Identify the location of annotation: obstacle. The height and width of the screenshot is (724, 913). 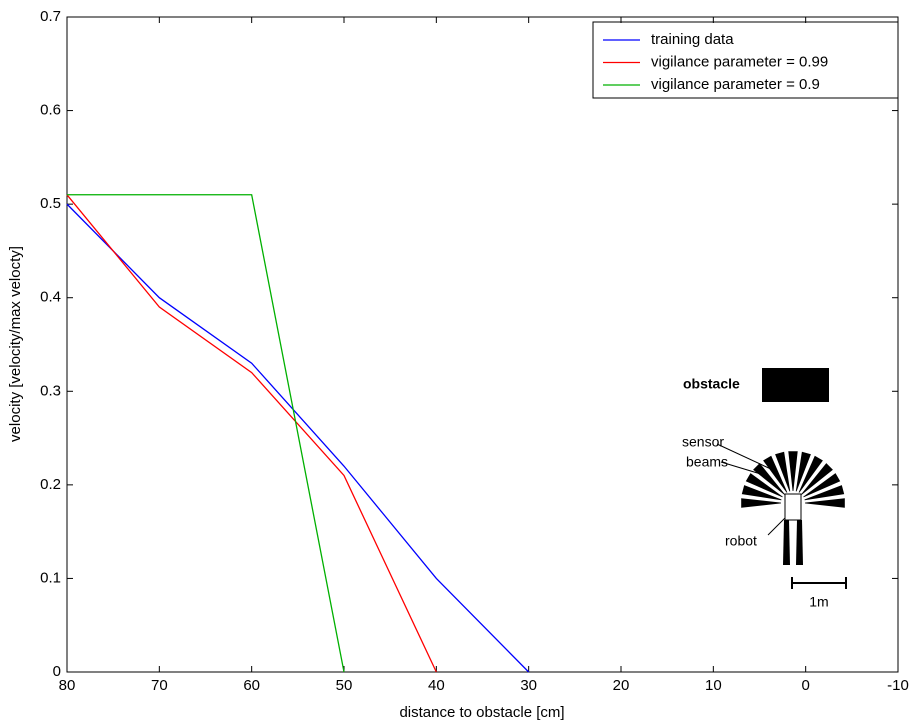
(711, 384).